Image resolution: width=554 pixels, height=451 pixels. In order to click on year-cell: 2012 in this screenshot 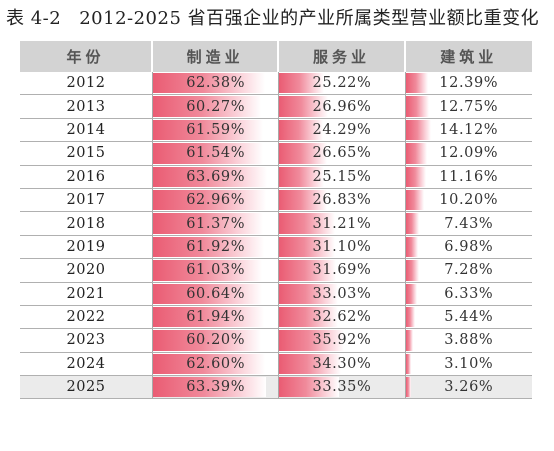, I will do `click(86, 83)`.